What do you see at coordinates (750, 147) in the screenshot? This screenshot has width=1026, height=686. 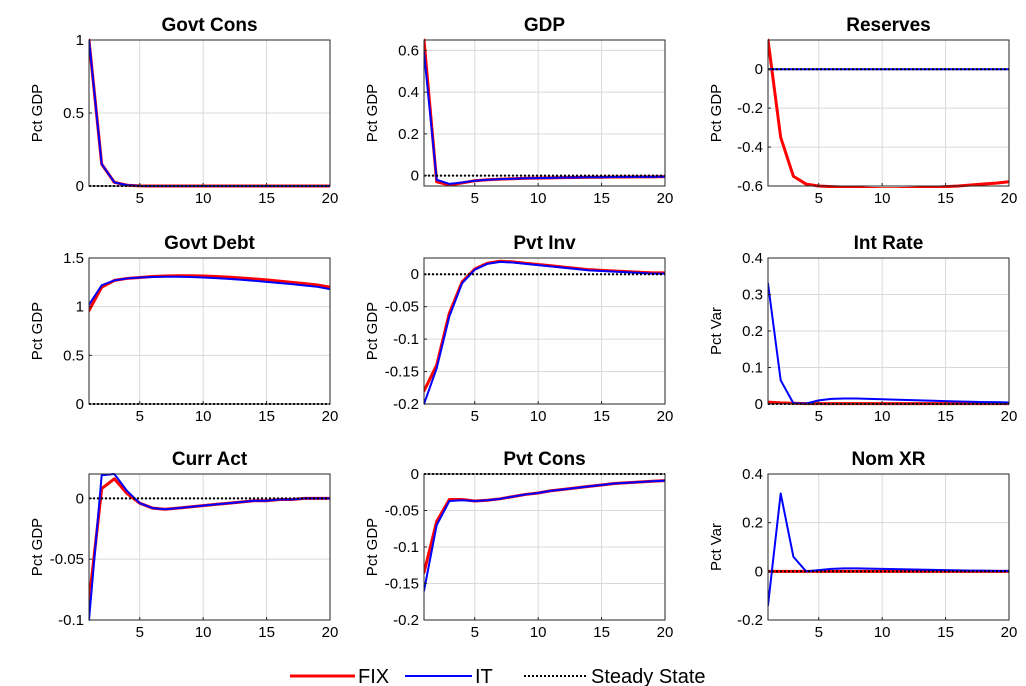 I see `y-tick-label: -0.4` at bounding box center [750, 147].